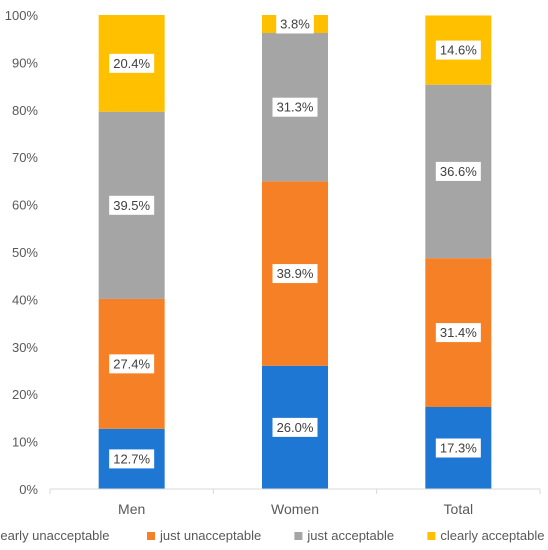 The width and height of the screenshot is (548, 550). Describe the element at coordinates (492, 535) in the screenshot. I see `legend-label: clearly acceptable` at that location.